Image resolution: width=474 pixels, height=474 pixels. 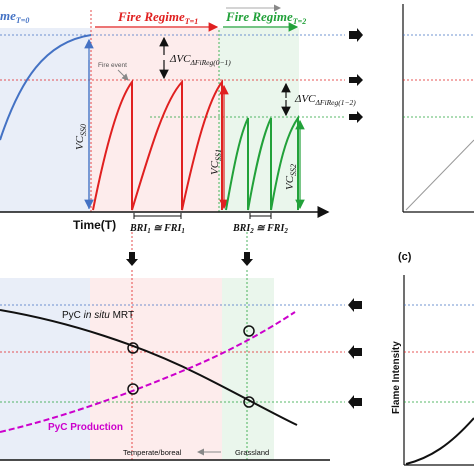 I want to click on down-arrows, so click(x=189, y=249).